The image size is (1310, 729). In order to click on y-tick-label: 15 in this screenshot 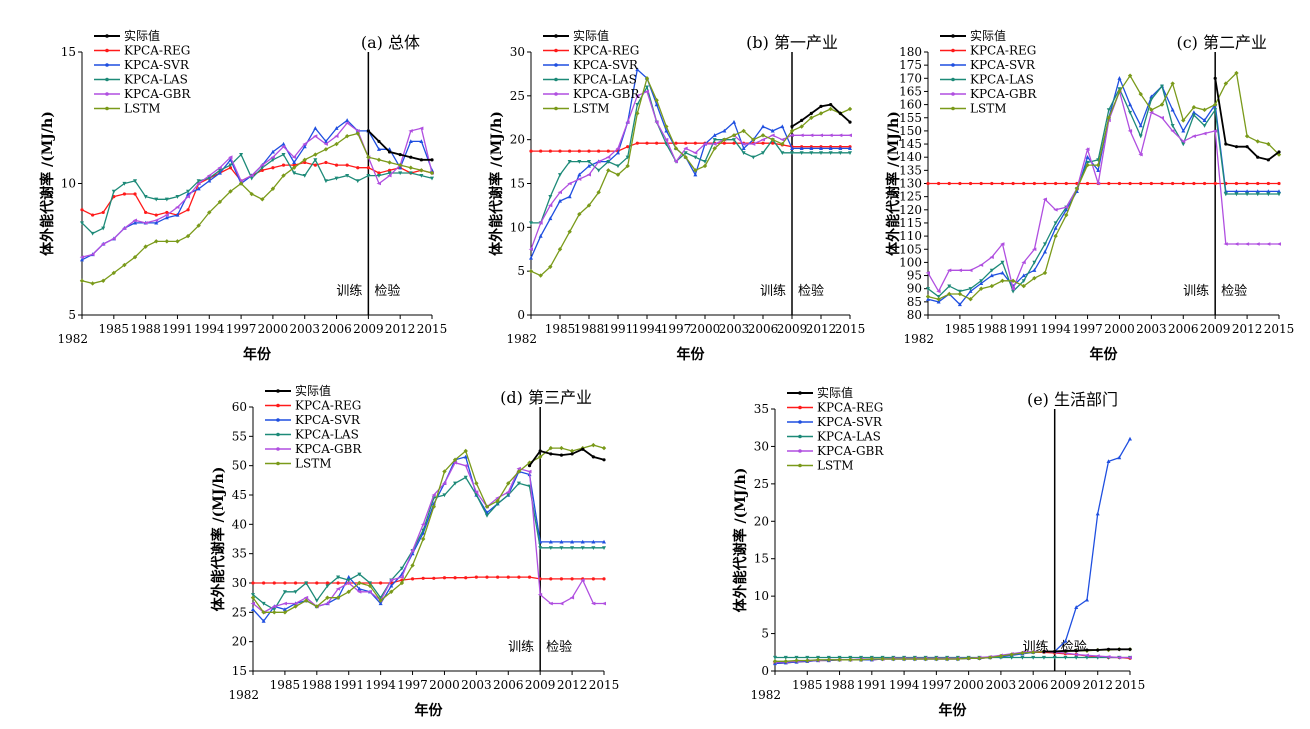, I will do `click(239, 671)`.